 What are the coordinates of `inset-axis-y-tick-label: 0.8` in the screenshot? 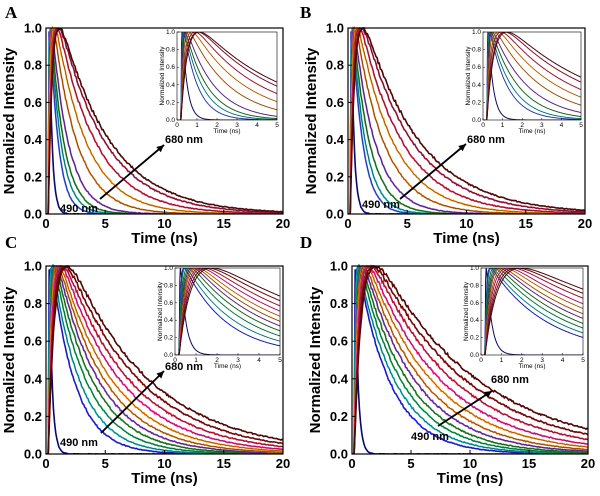 It's located at (170, 50).